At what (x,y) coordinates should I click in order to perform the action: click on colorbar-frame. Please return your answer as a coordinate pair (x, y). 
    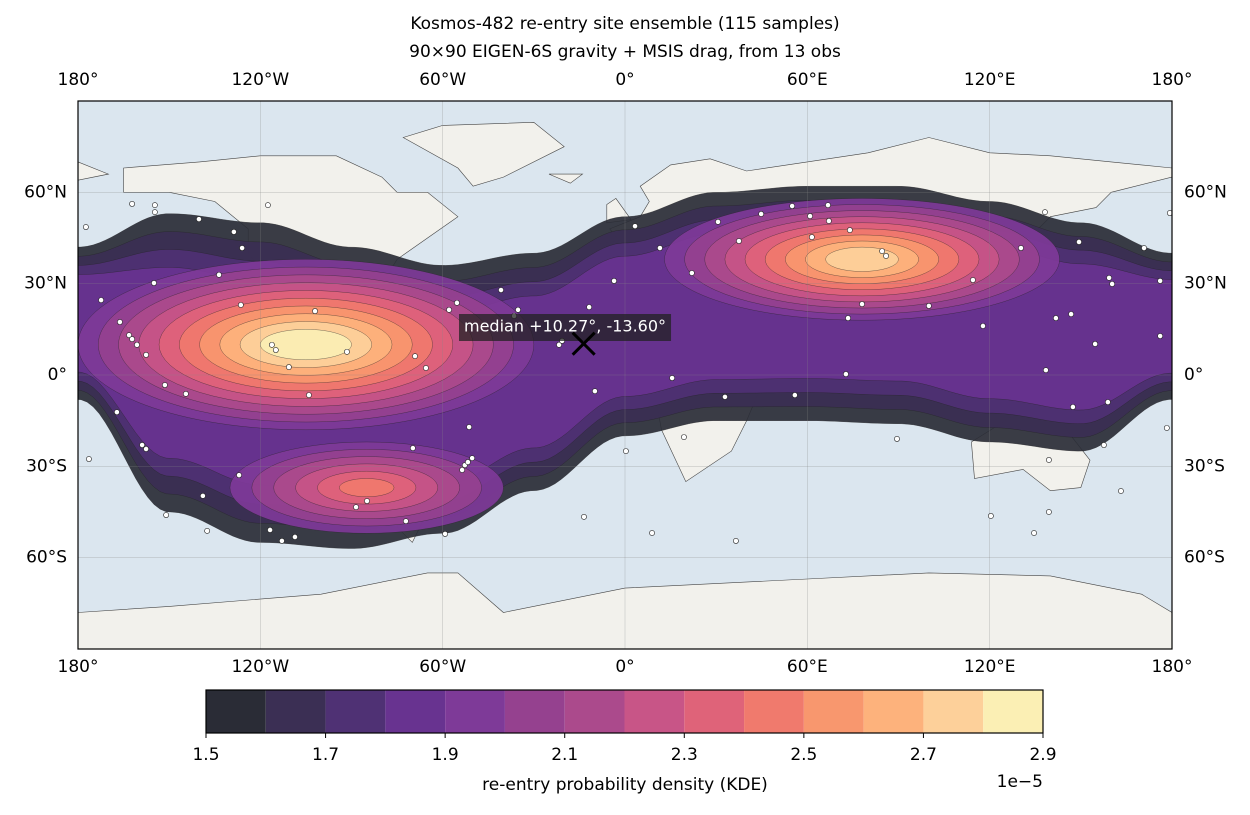
    Looking at the image, I should click on (624, 711).